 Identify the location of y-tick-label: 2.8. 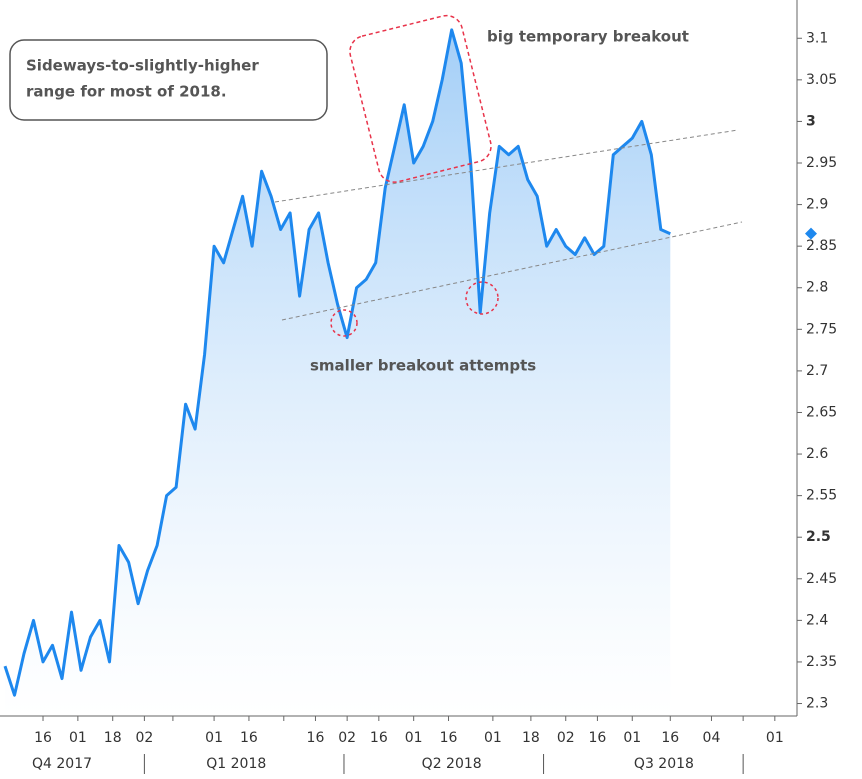
(817, 288).